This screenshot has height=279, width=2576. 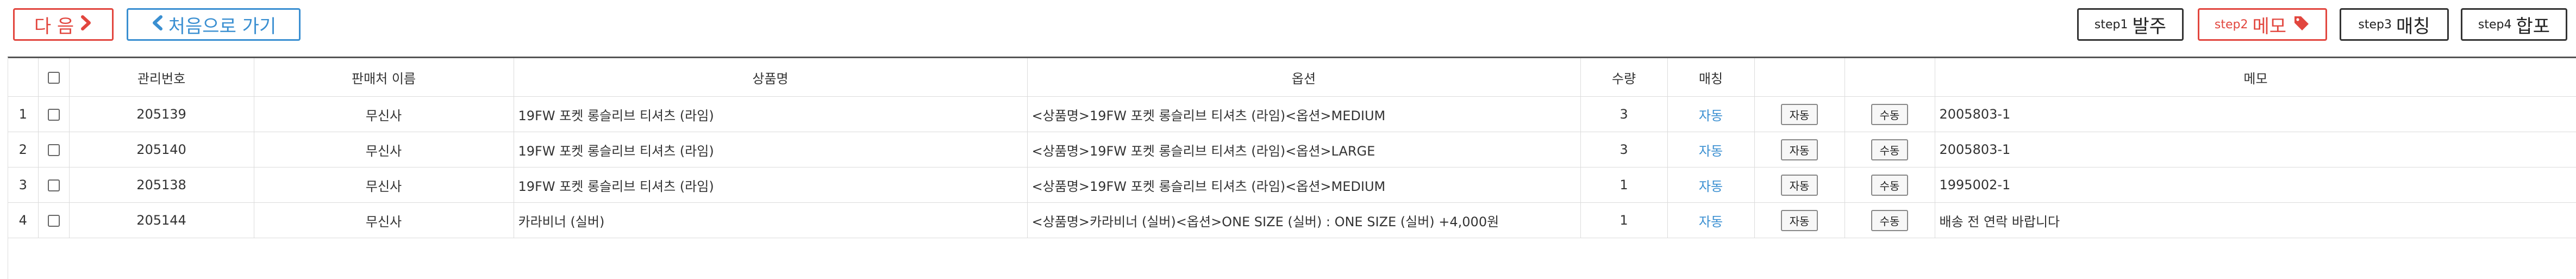 What do you see at coordinates (2269, 26) in the screenshot?
I see `step2-big-label: 메모` at bounding box center [2269, 26].